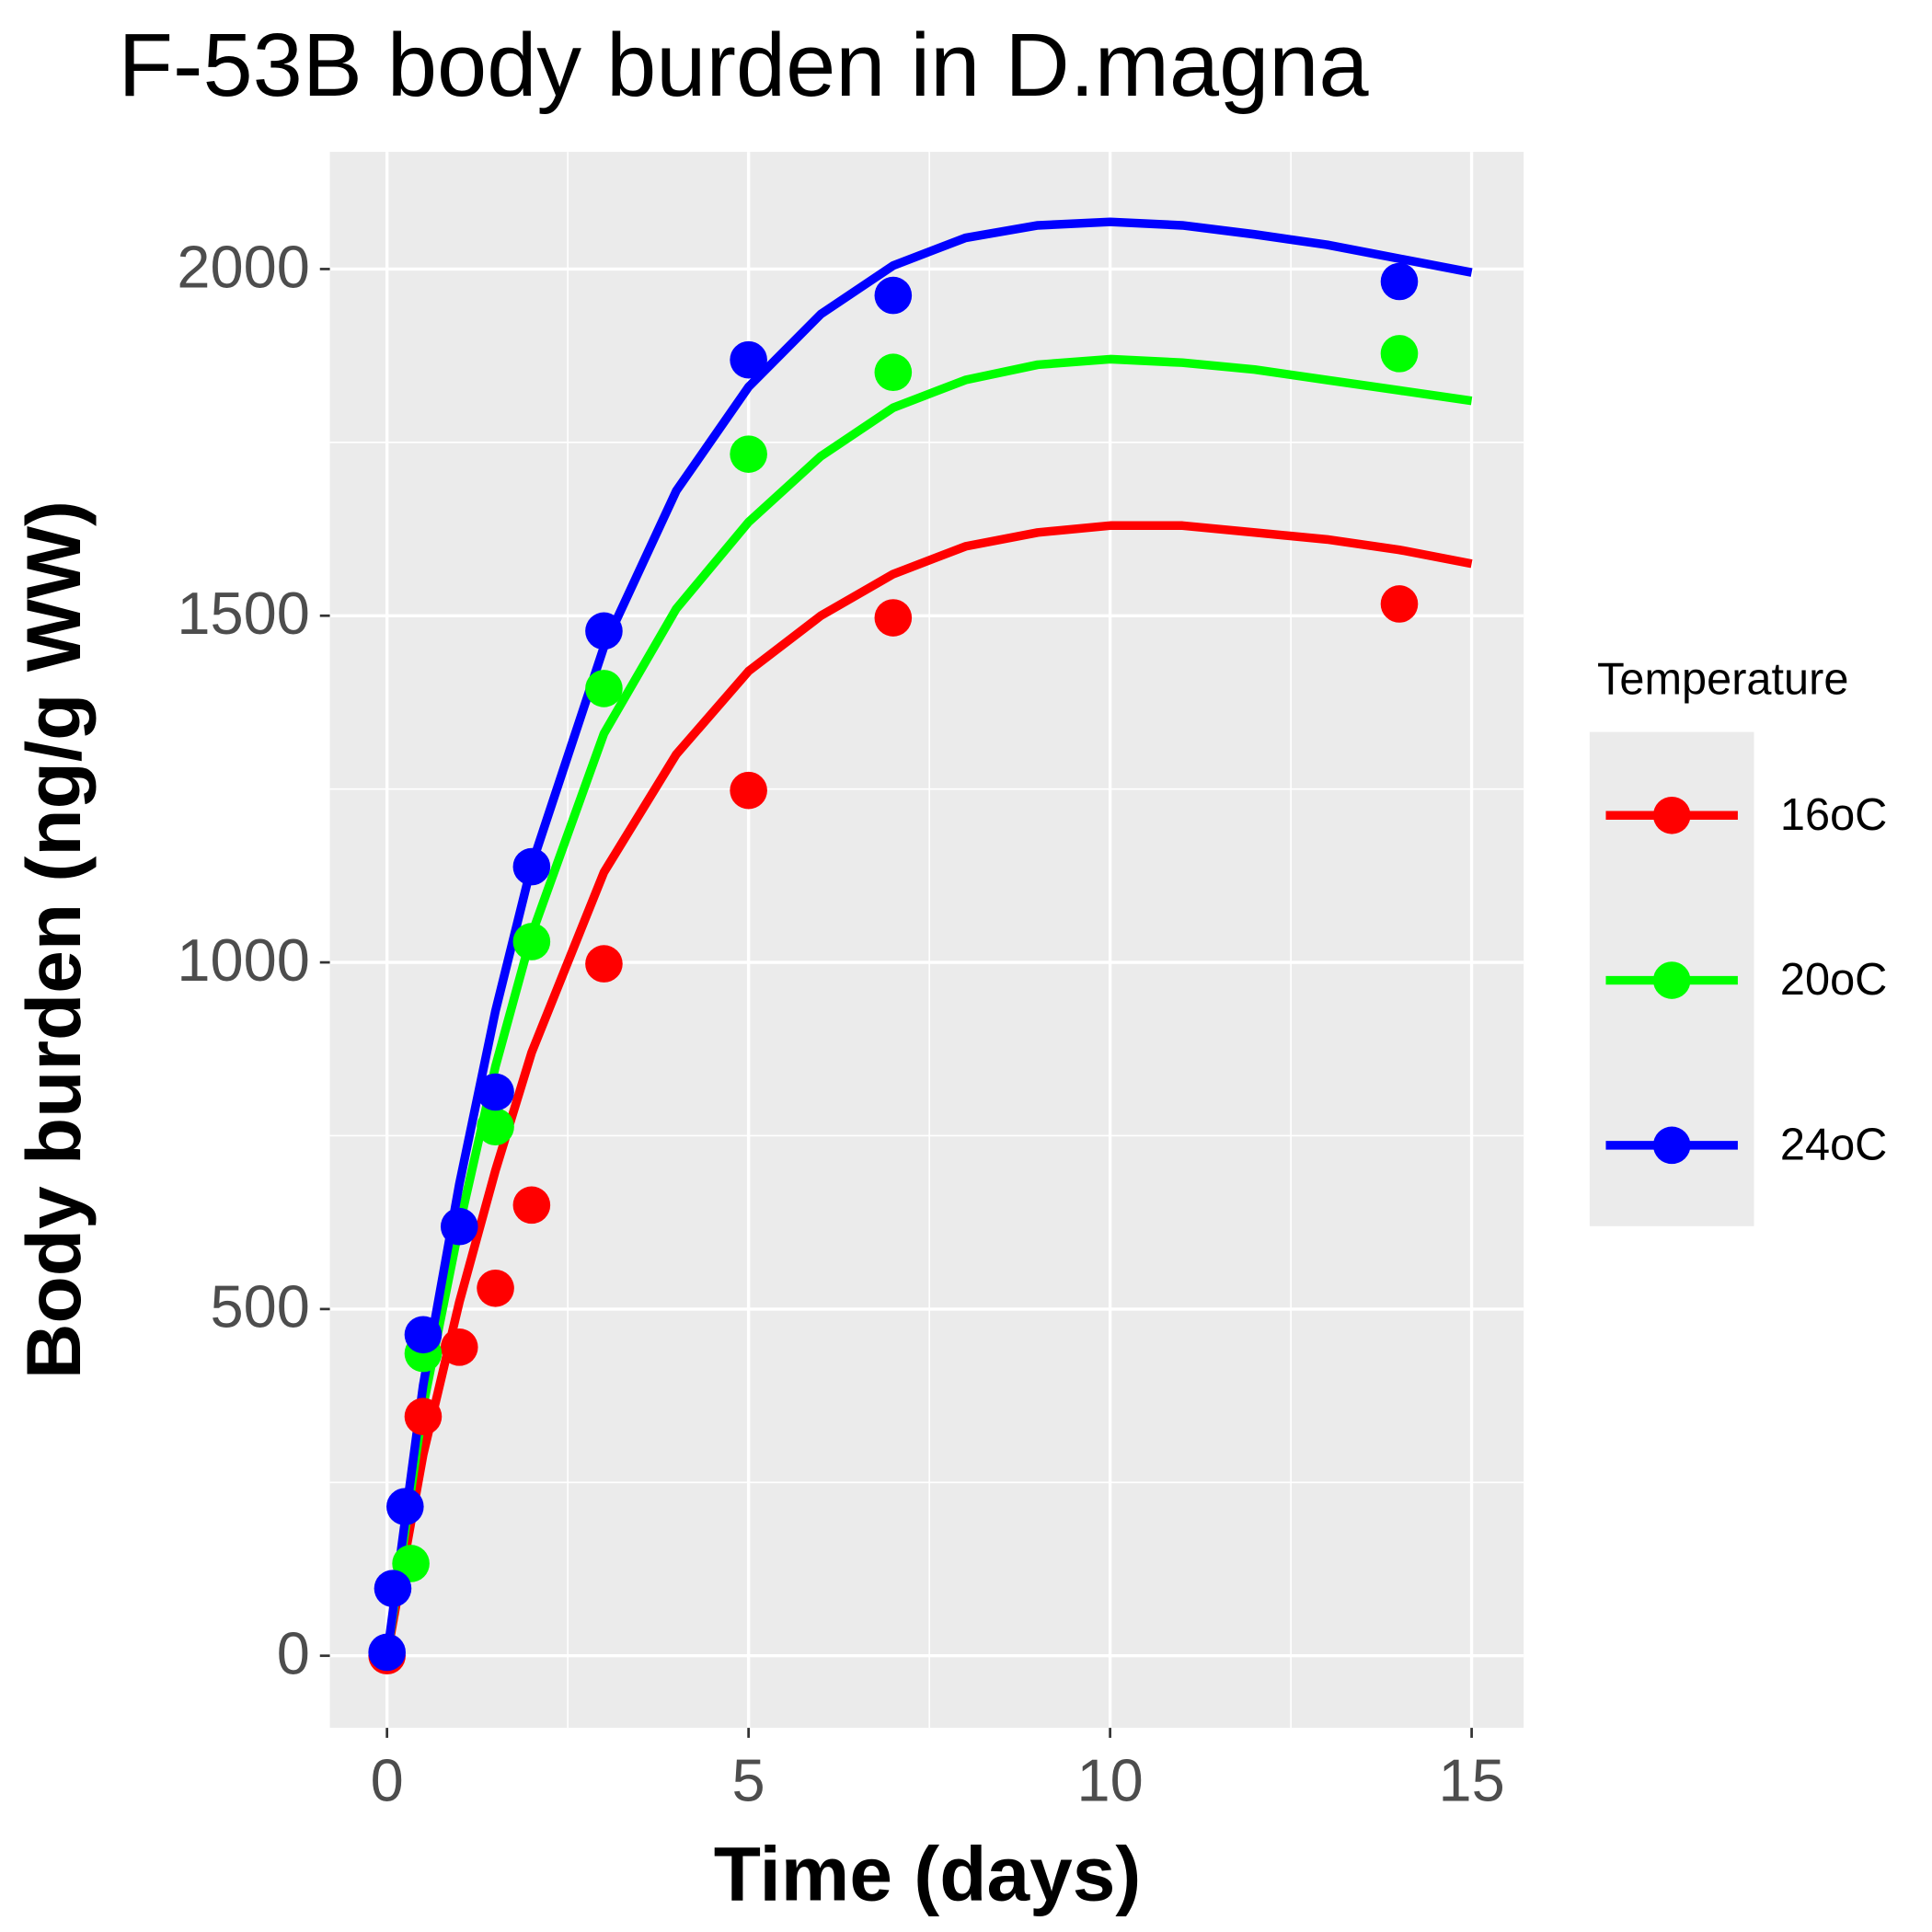  I want to click on x-tick-label: 15, so click(1471, 1779).